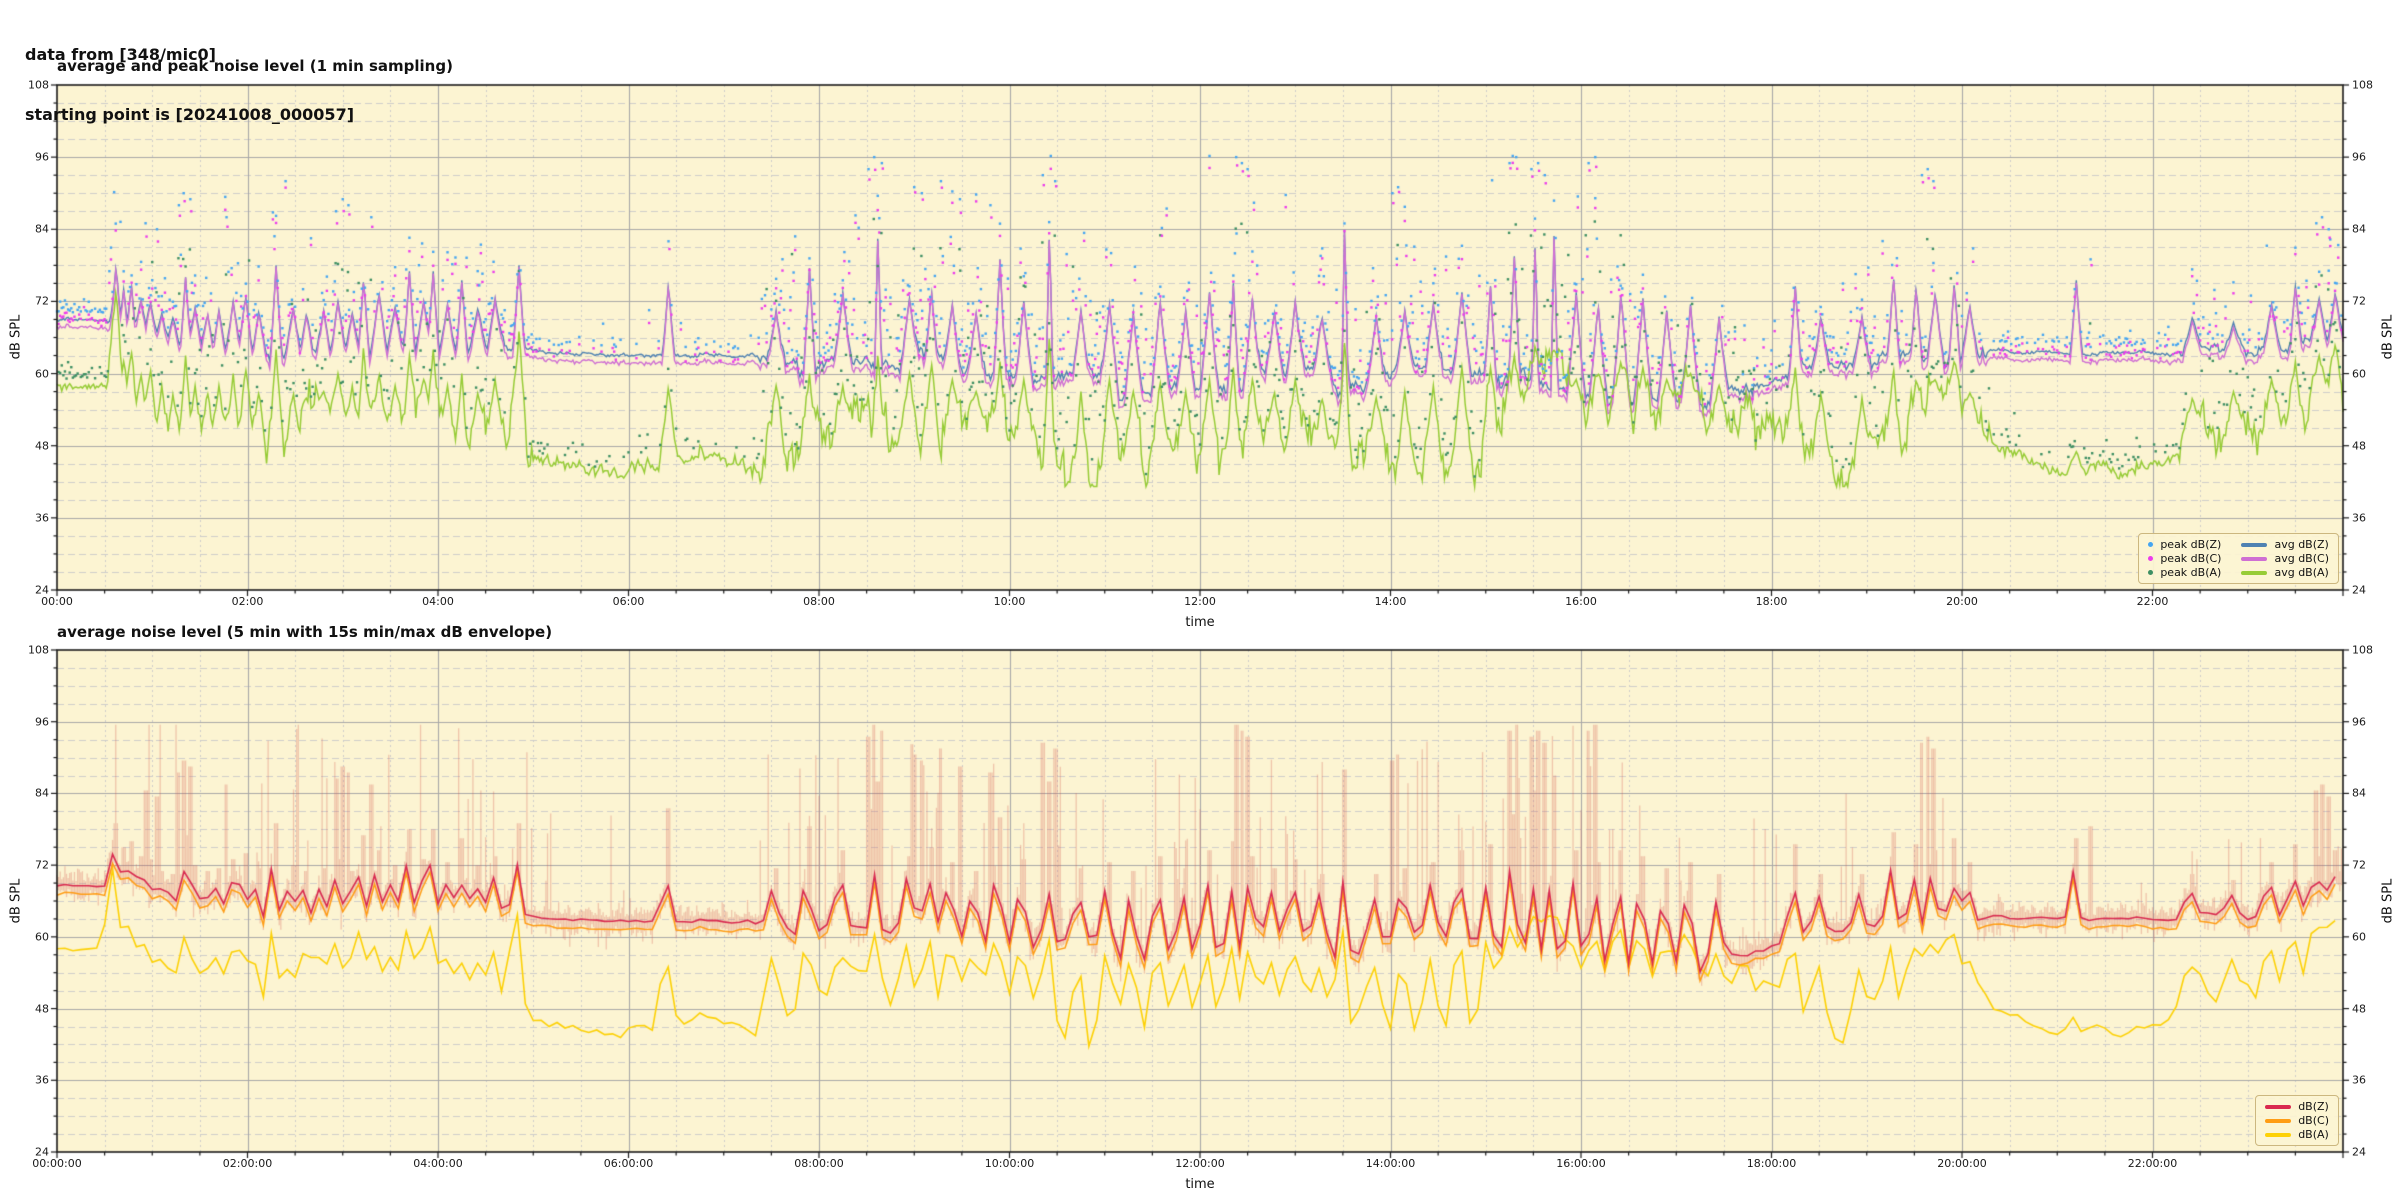 The width and height of the screenshot is (2400, 1200). Describe the element at coordinates (120, 54) in the screenshot. I see `header-line-source: data from [348/mic0]` at that location.